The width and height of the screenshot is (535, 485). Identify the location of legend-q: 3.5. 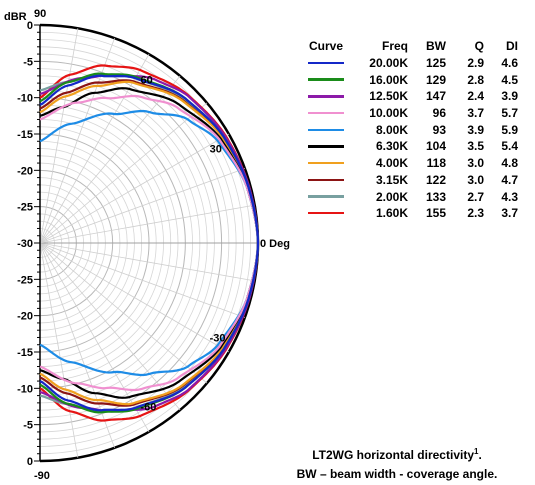
(475, 146).